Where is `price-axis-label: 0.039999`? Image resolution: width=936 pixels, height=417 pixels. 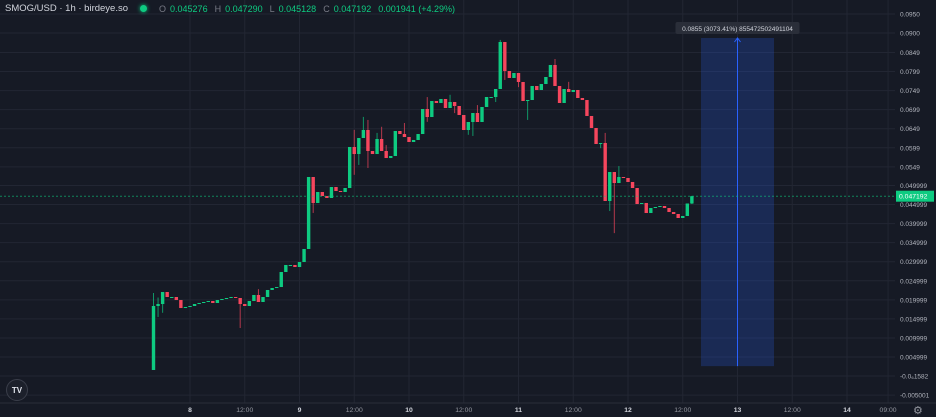 price-axis-label: 0.039999 is located at coordinates (913, 224).